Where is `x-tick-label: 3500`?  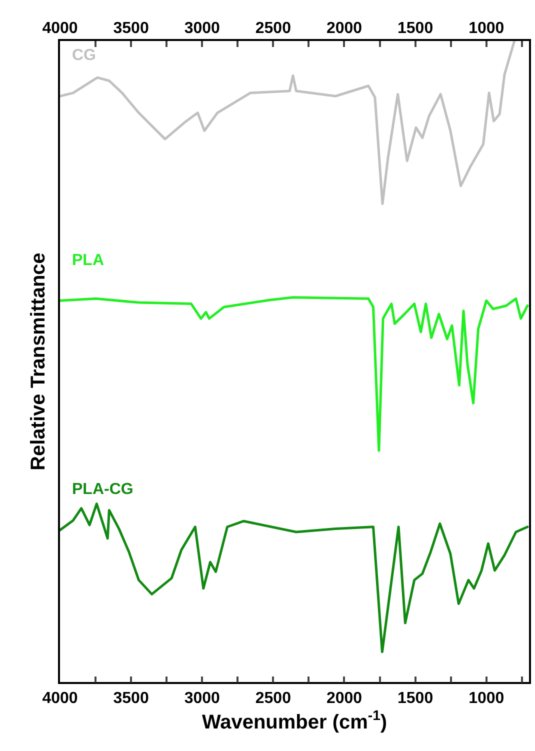 x-tick-label: 3500 is located at coordinates (131, 698).